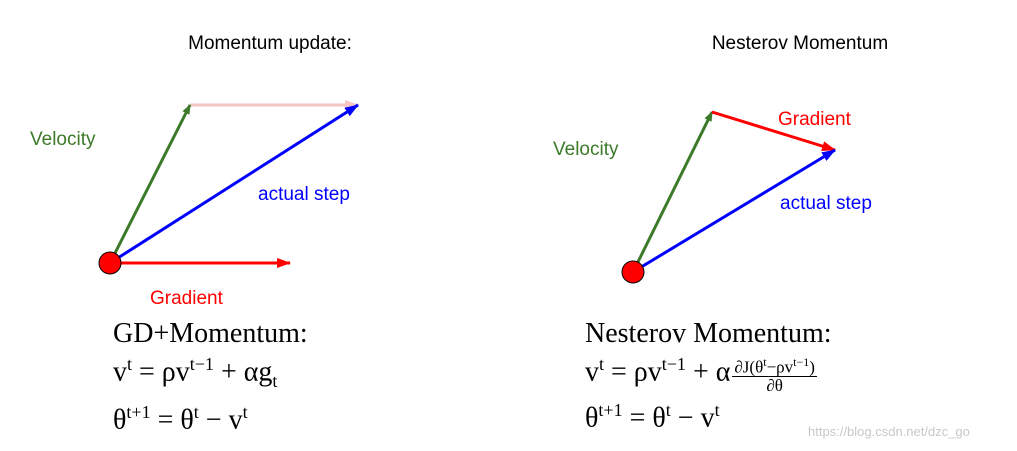 The height and width of the screenshot is (451, 1017). Describe the element at coordinates (800, 43) in the screenshot. I see `title: Nesterov Momentum` at that location.